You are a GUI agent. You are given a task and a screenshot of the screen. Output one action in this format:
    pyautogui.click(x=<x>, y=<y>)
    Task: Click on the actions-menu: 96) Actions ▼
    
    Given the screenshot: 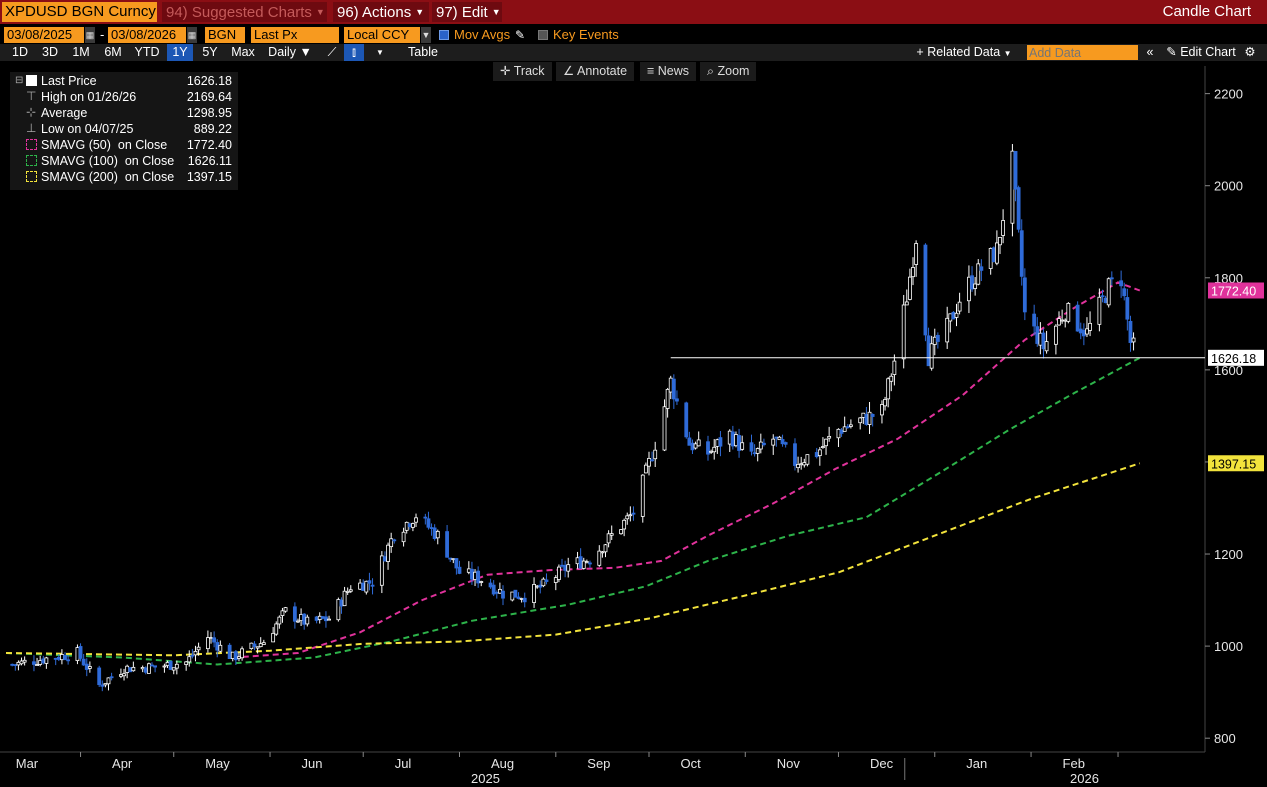 What is the action you would take?
    pyautogui.click(x=381, y=12)
    